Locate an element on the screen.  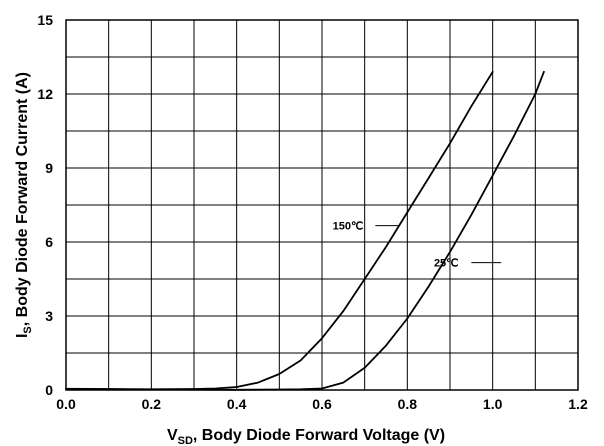
series-labels: 150℃ 25℃ is located at coordinates (417, 245).